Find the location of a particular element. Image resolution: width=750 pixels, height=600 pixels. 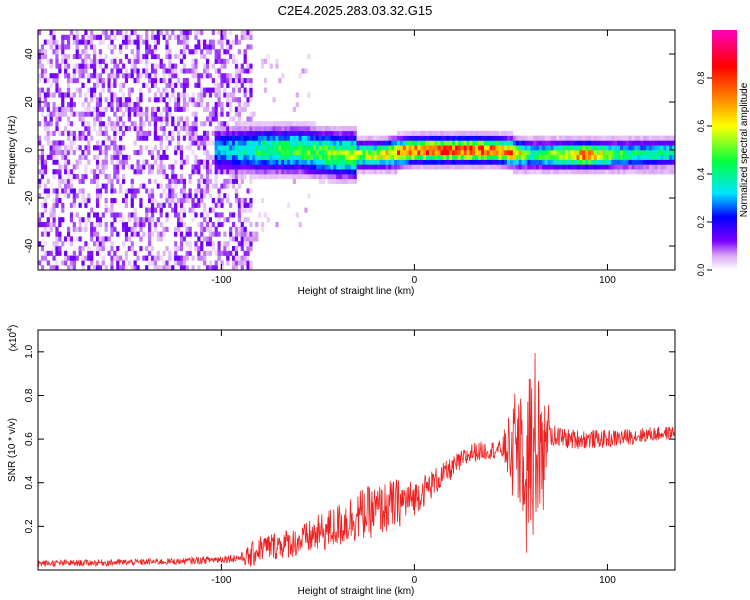

spectrogram-y-tick-label: 20 is located at coordinates (29, 102).